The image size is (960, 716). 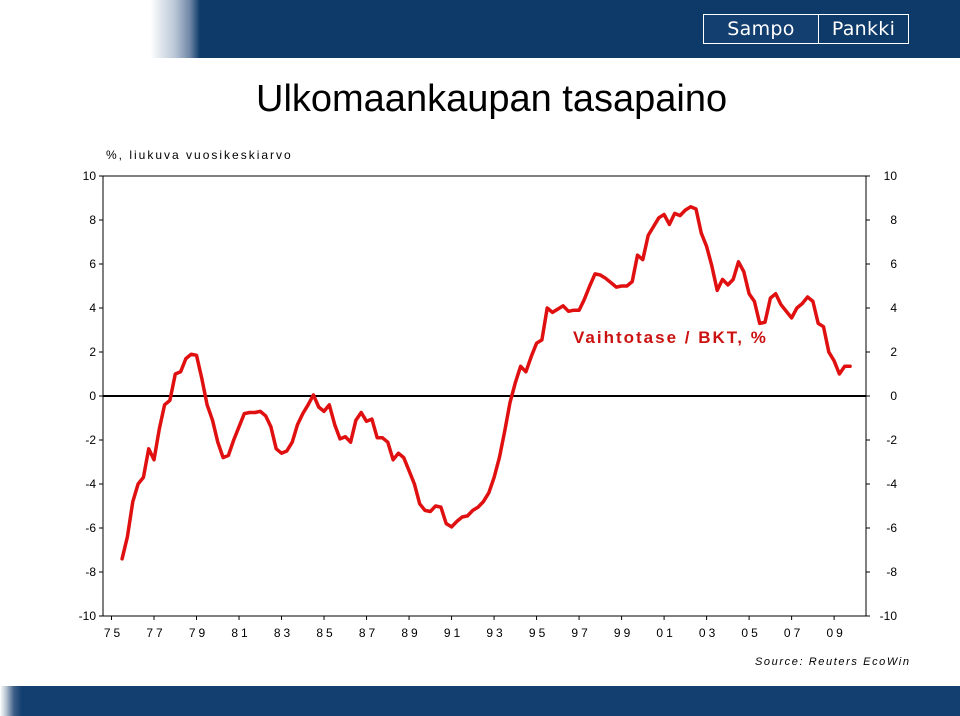 I want to click on y-tick-label-right: -8, so click(x=891, y=572).